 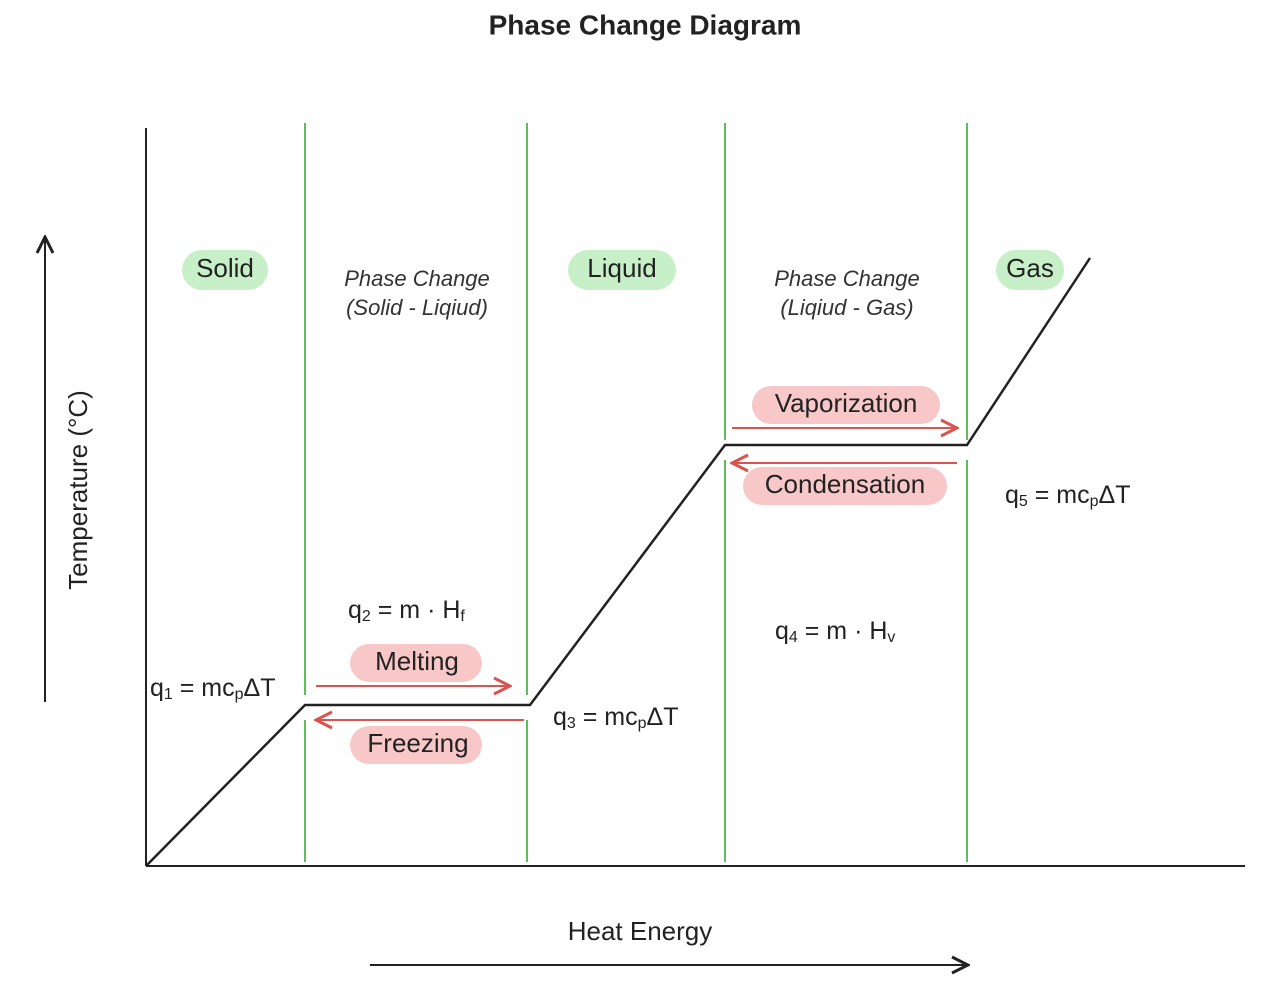 I want to click on equation: q2 = m · Hf, so click(x=406, y=611).